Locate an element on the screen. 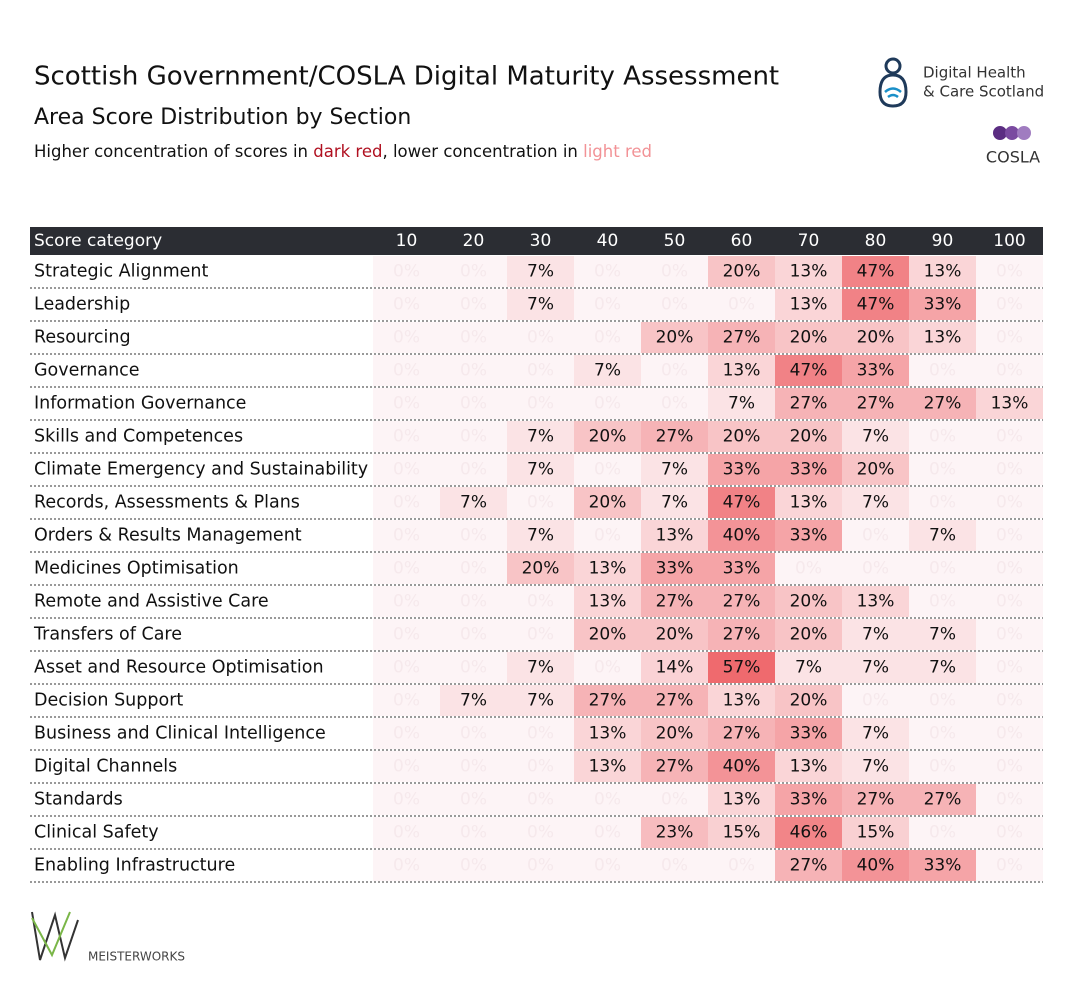 The width and height of the screenshot is (1075, 991). column-label: 40 is located at coordinates (608, 241).